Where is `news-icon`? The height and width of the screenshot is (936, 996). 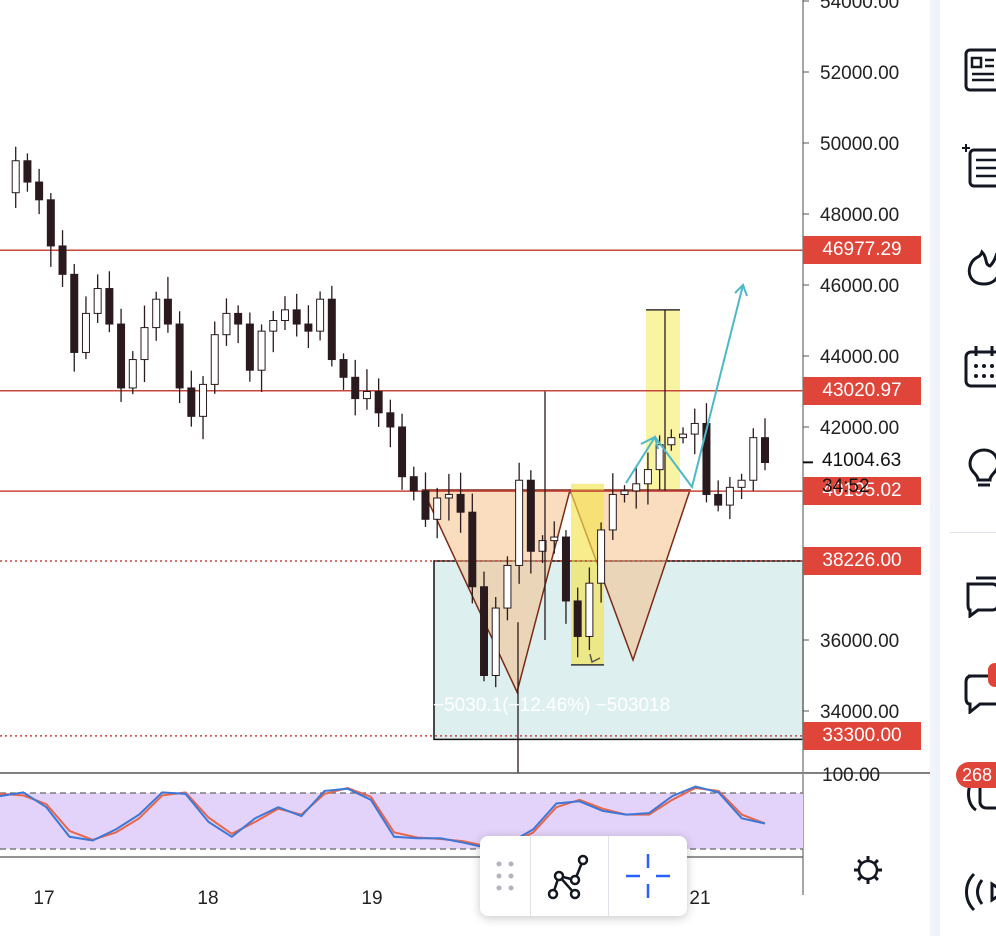 news-icon is located at coordinates (979, 70).